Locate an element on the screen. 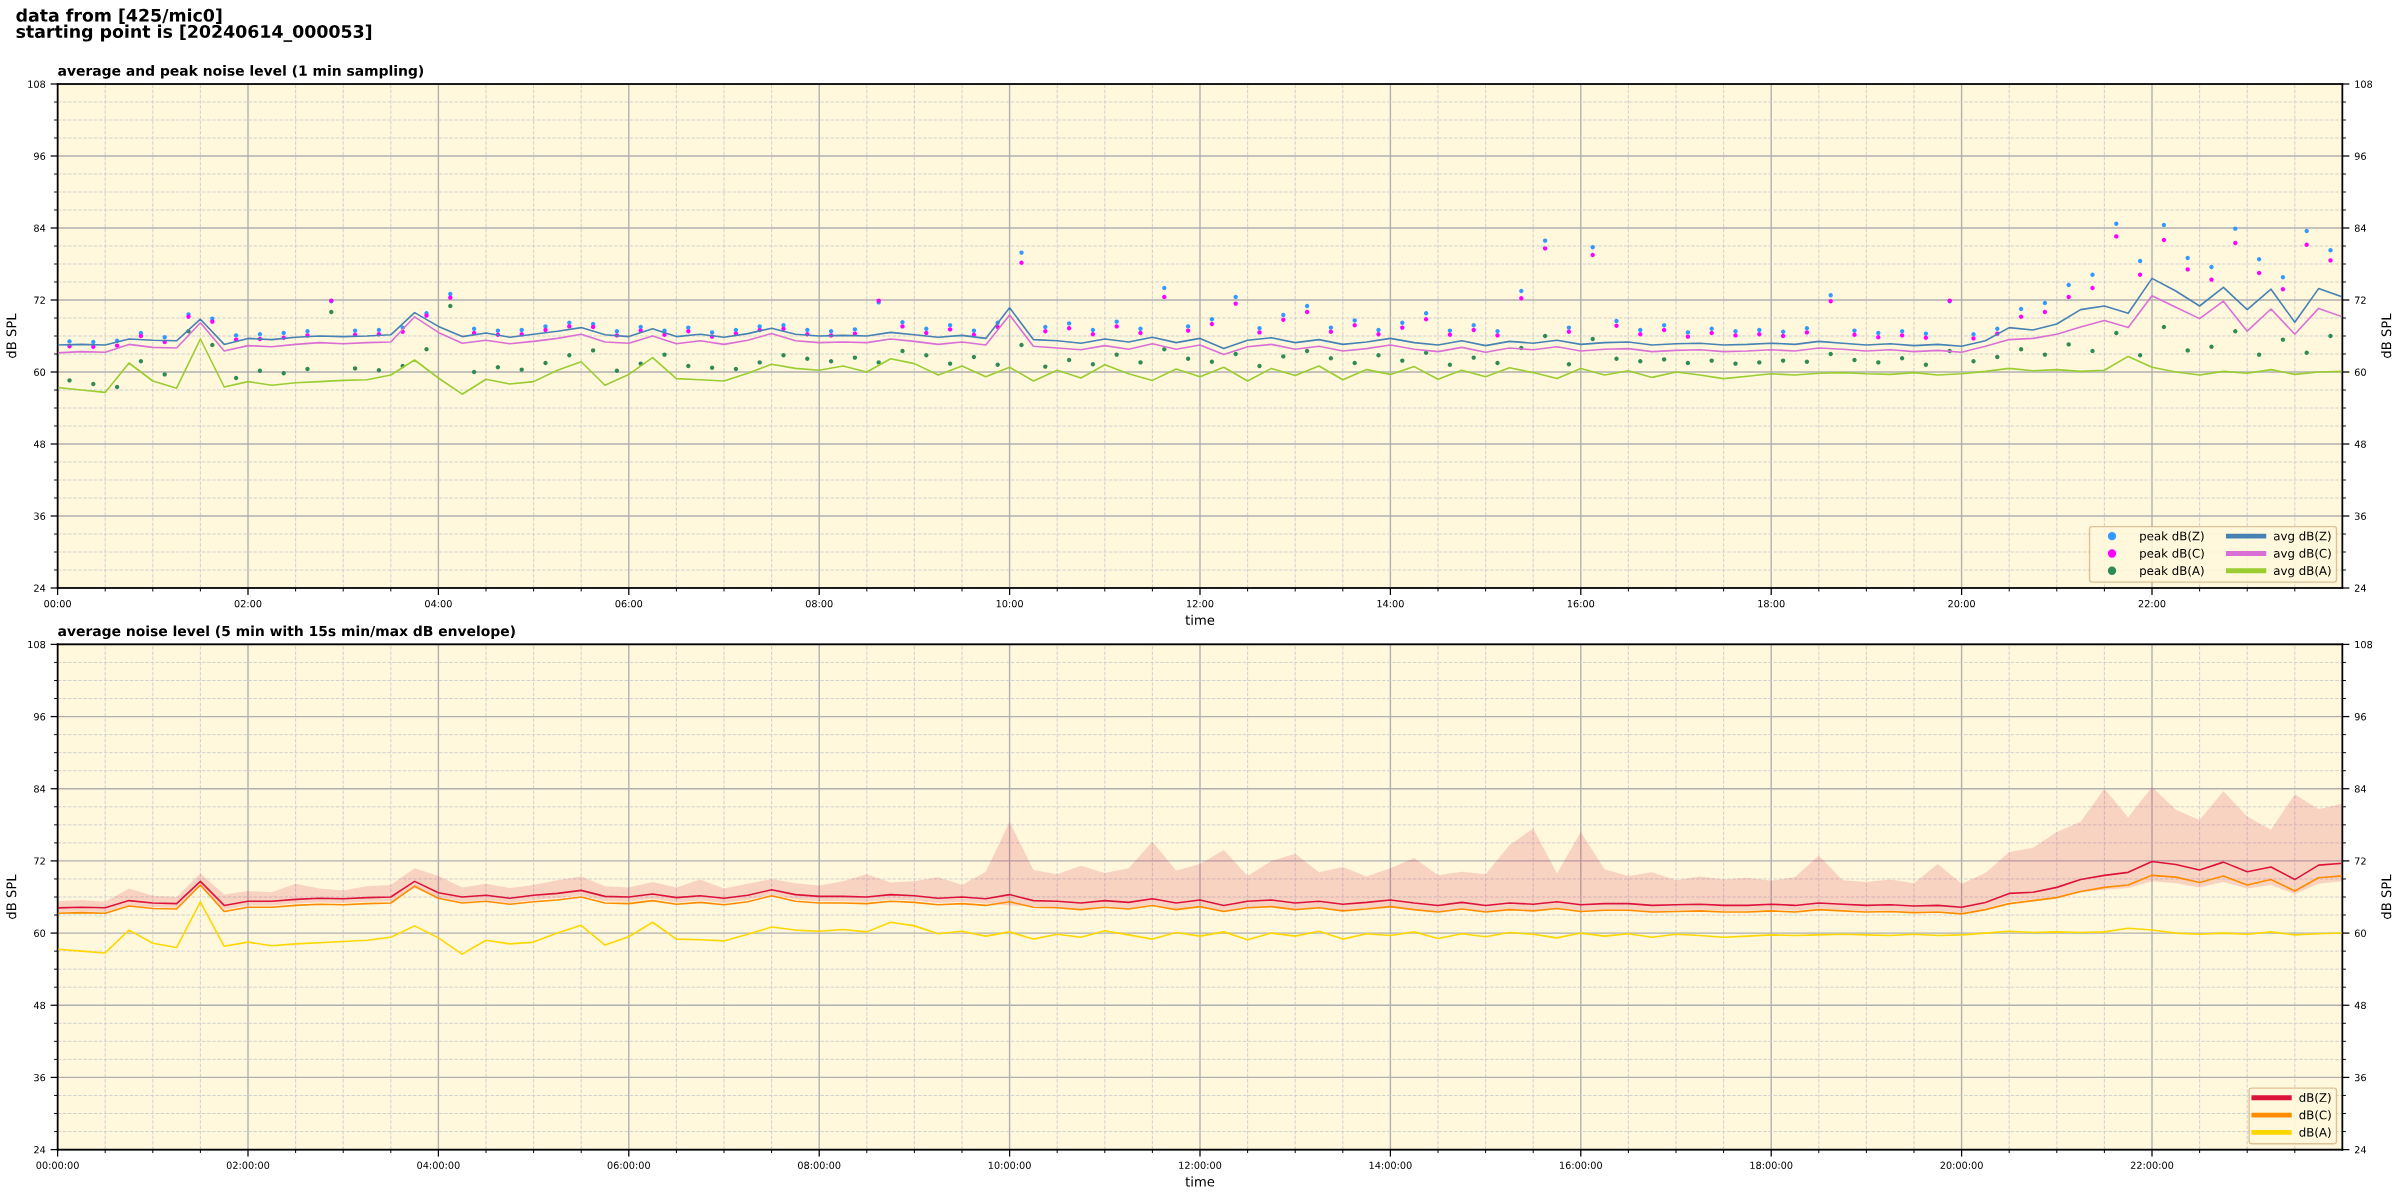 This screenshot has height=1200, width=2400. x-tick-label: 20:00 is located at coordinates (1961, 603).